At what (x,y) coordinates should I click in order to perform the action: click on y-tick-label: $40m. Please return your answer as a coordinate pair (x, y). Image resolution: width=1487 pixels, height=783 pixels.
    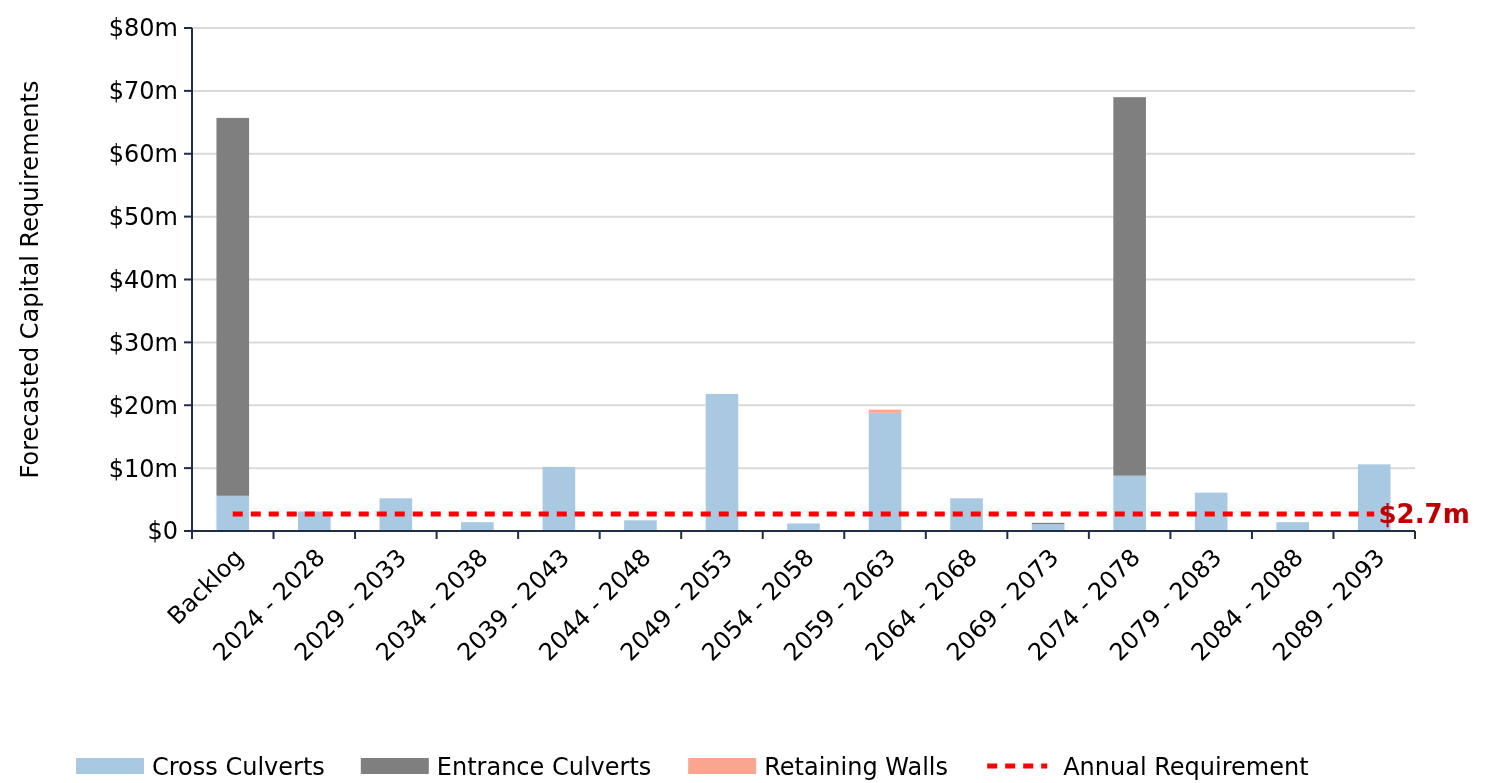
    Looking at the image, I should click on (143, 279).